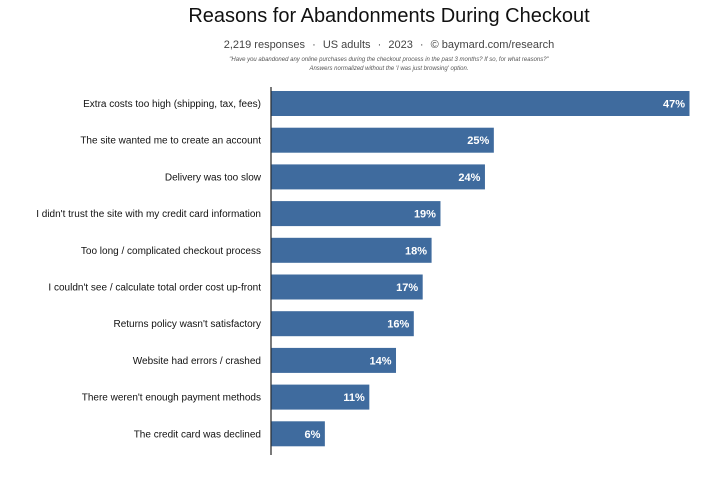  I want to click on responses-count: 2,219 responses, so click(264, 45).